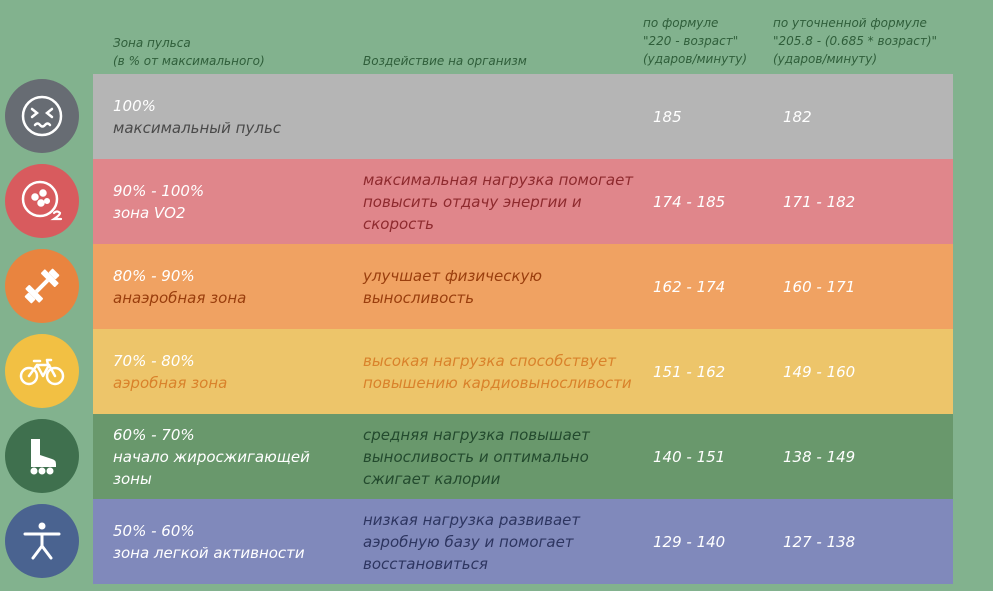 The width and height of the screenshot is (993, 591). What do you see at coordinates (154, 434) in the screenshot?
I see `zone-percent: 60% - 70%` at bounding box center [154, 434].